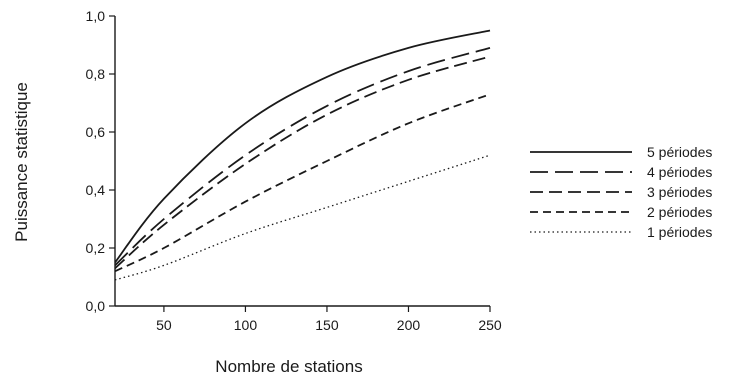 Image resolution: width=743 pixels, height=381 pixels. I want to click on y-tick-label: 0,4, so click(96, 190).